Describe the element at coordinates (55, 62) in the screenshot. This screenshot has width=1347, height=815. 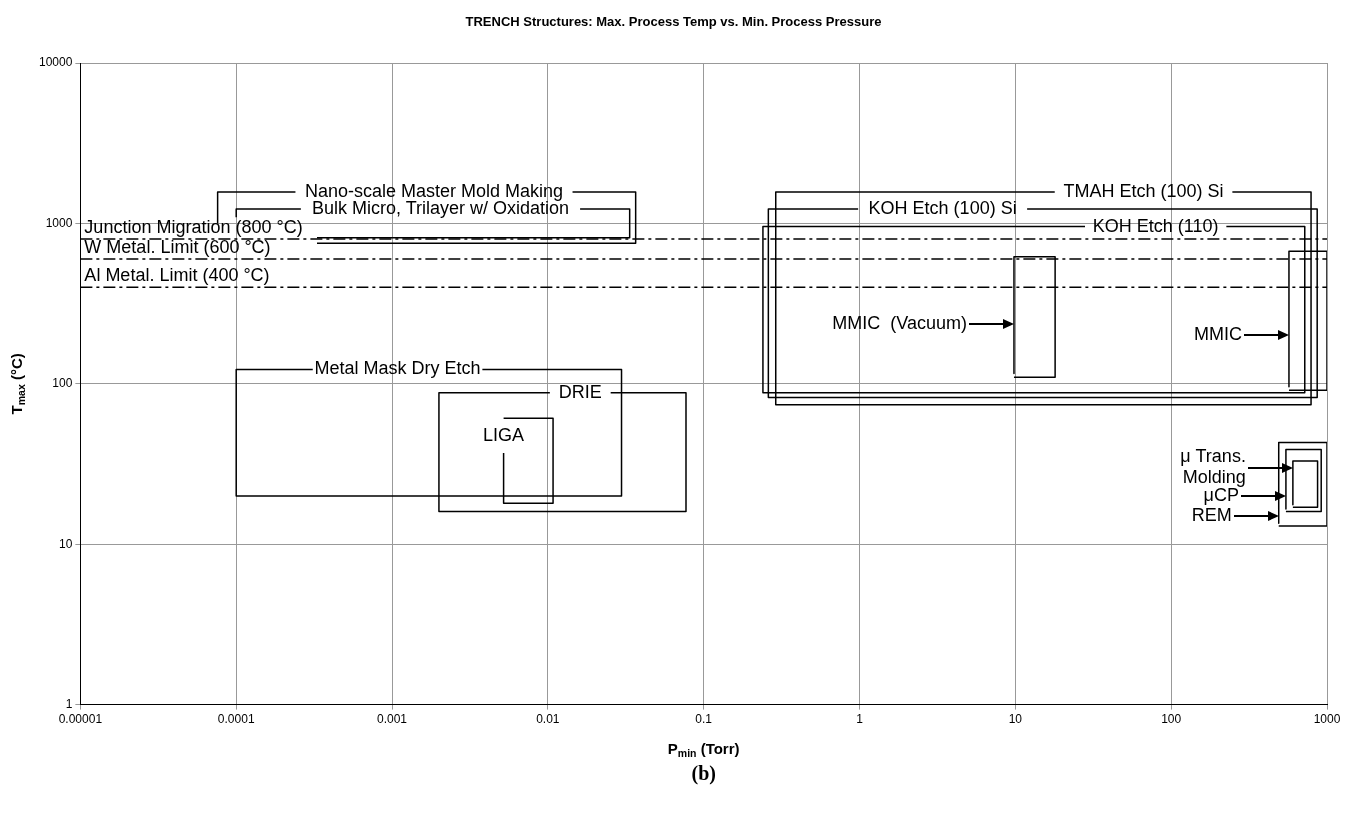
I see `y-tick-label: 10000` at that location.